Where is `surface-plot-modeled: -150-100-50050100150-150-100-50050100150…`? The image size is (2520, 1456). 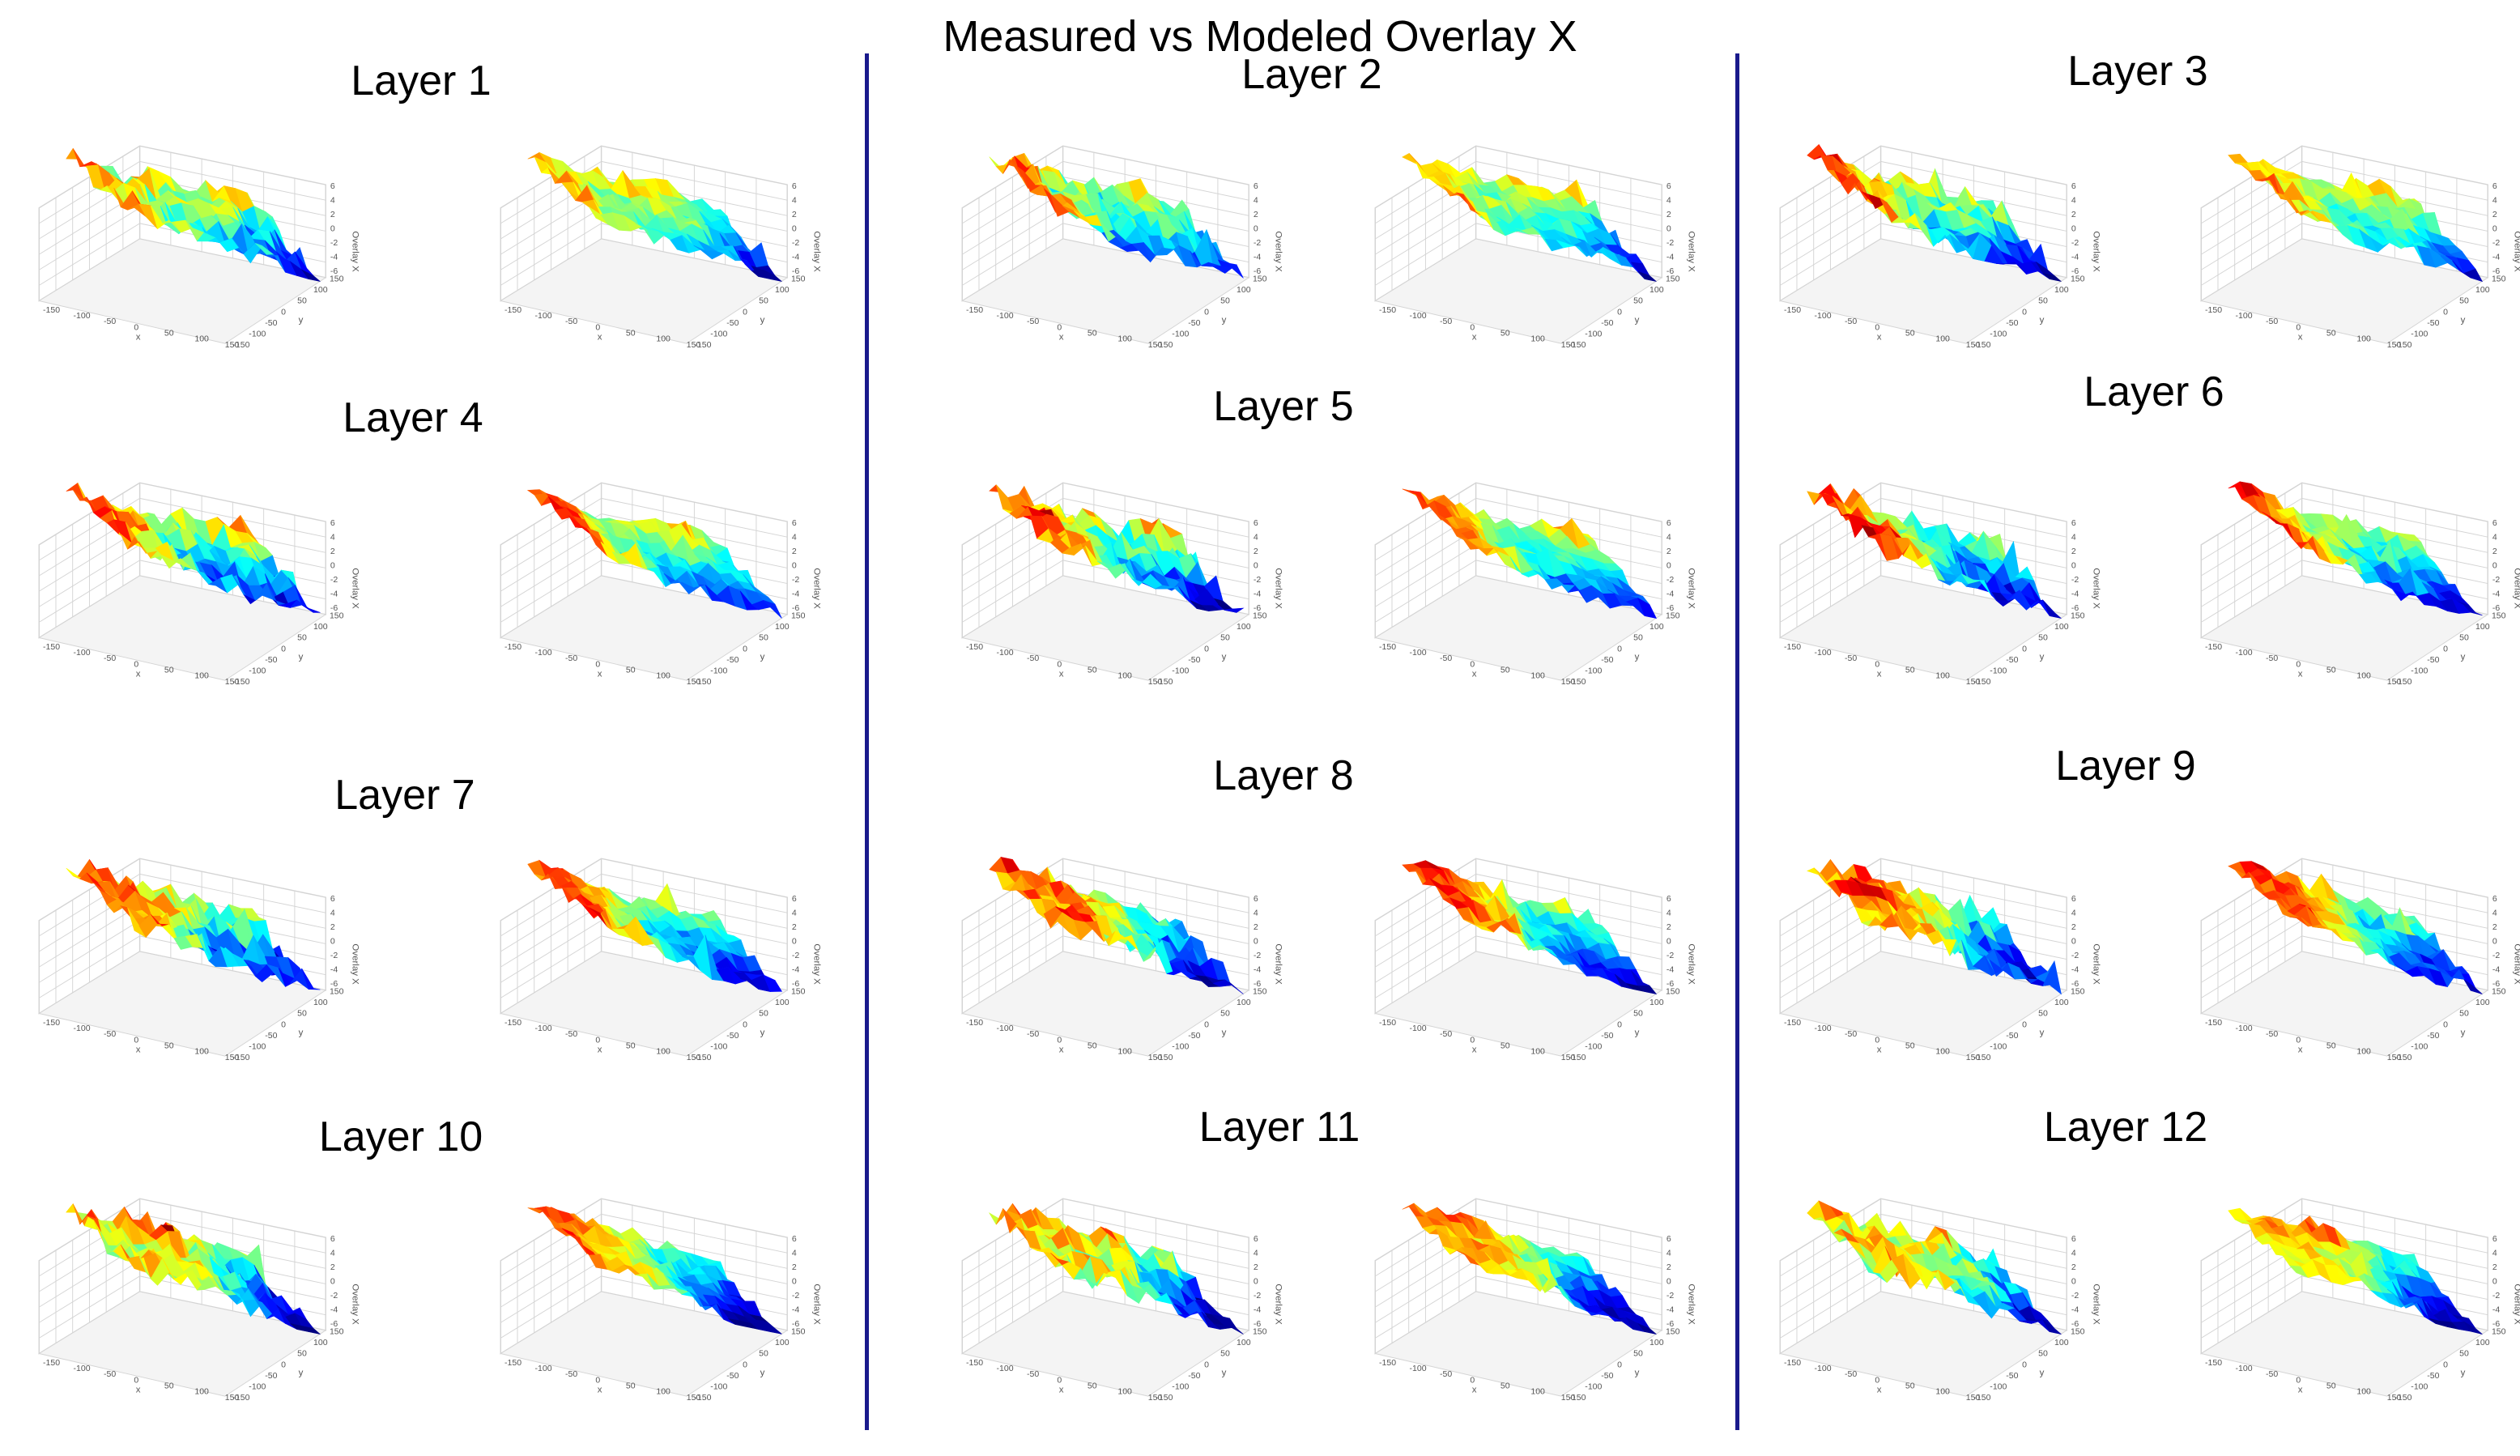
surface-plot-modeled: -150-100-50050100150-150-100-50050100150… is located at coordinates (1535, 247).